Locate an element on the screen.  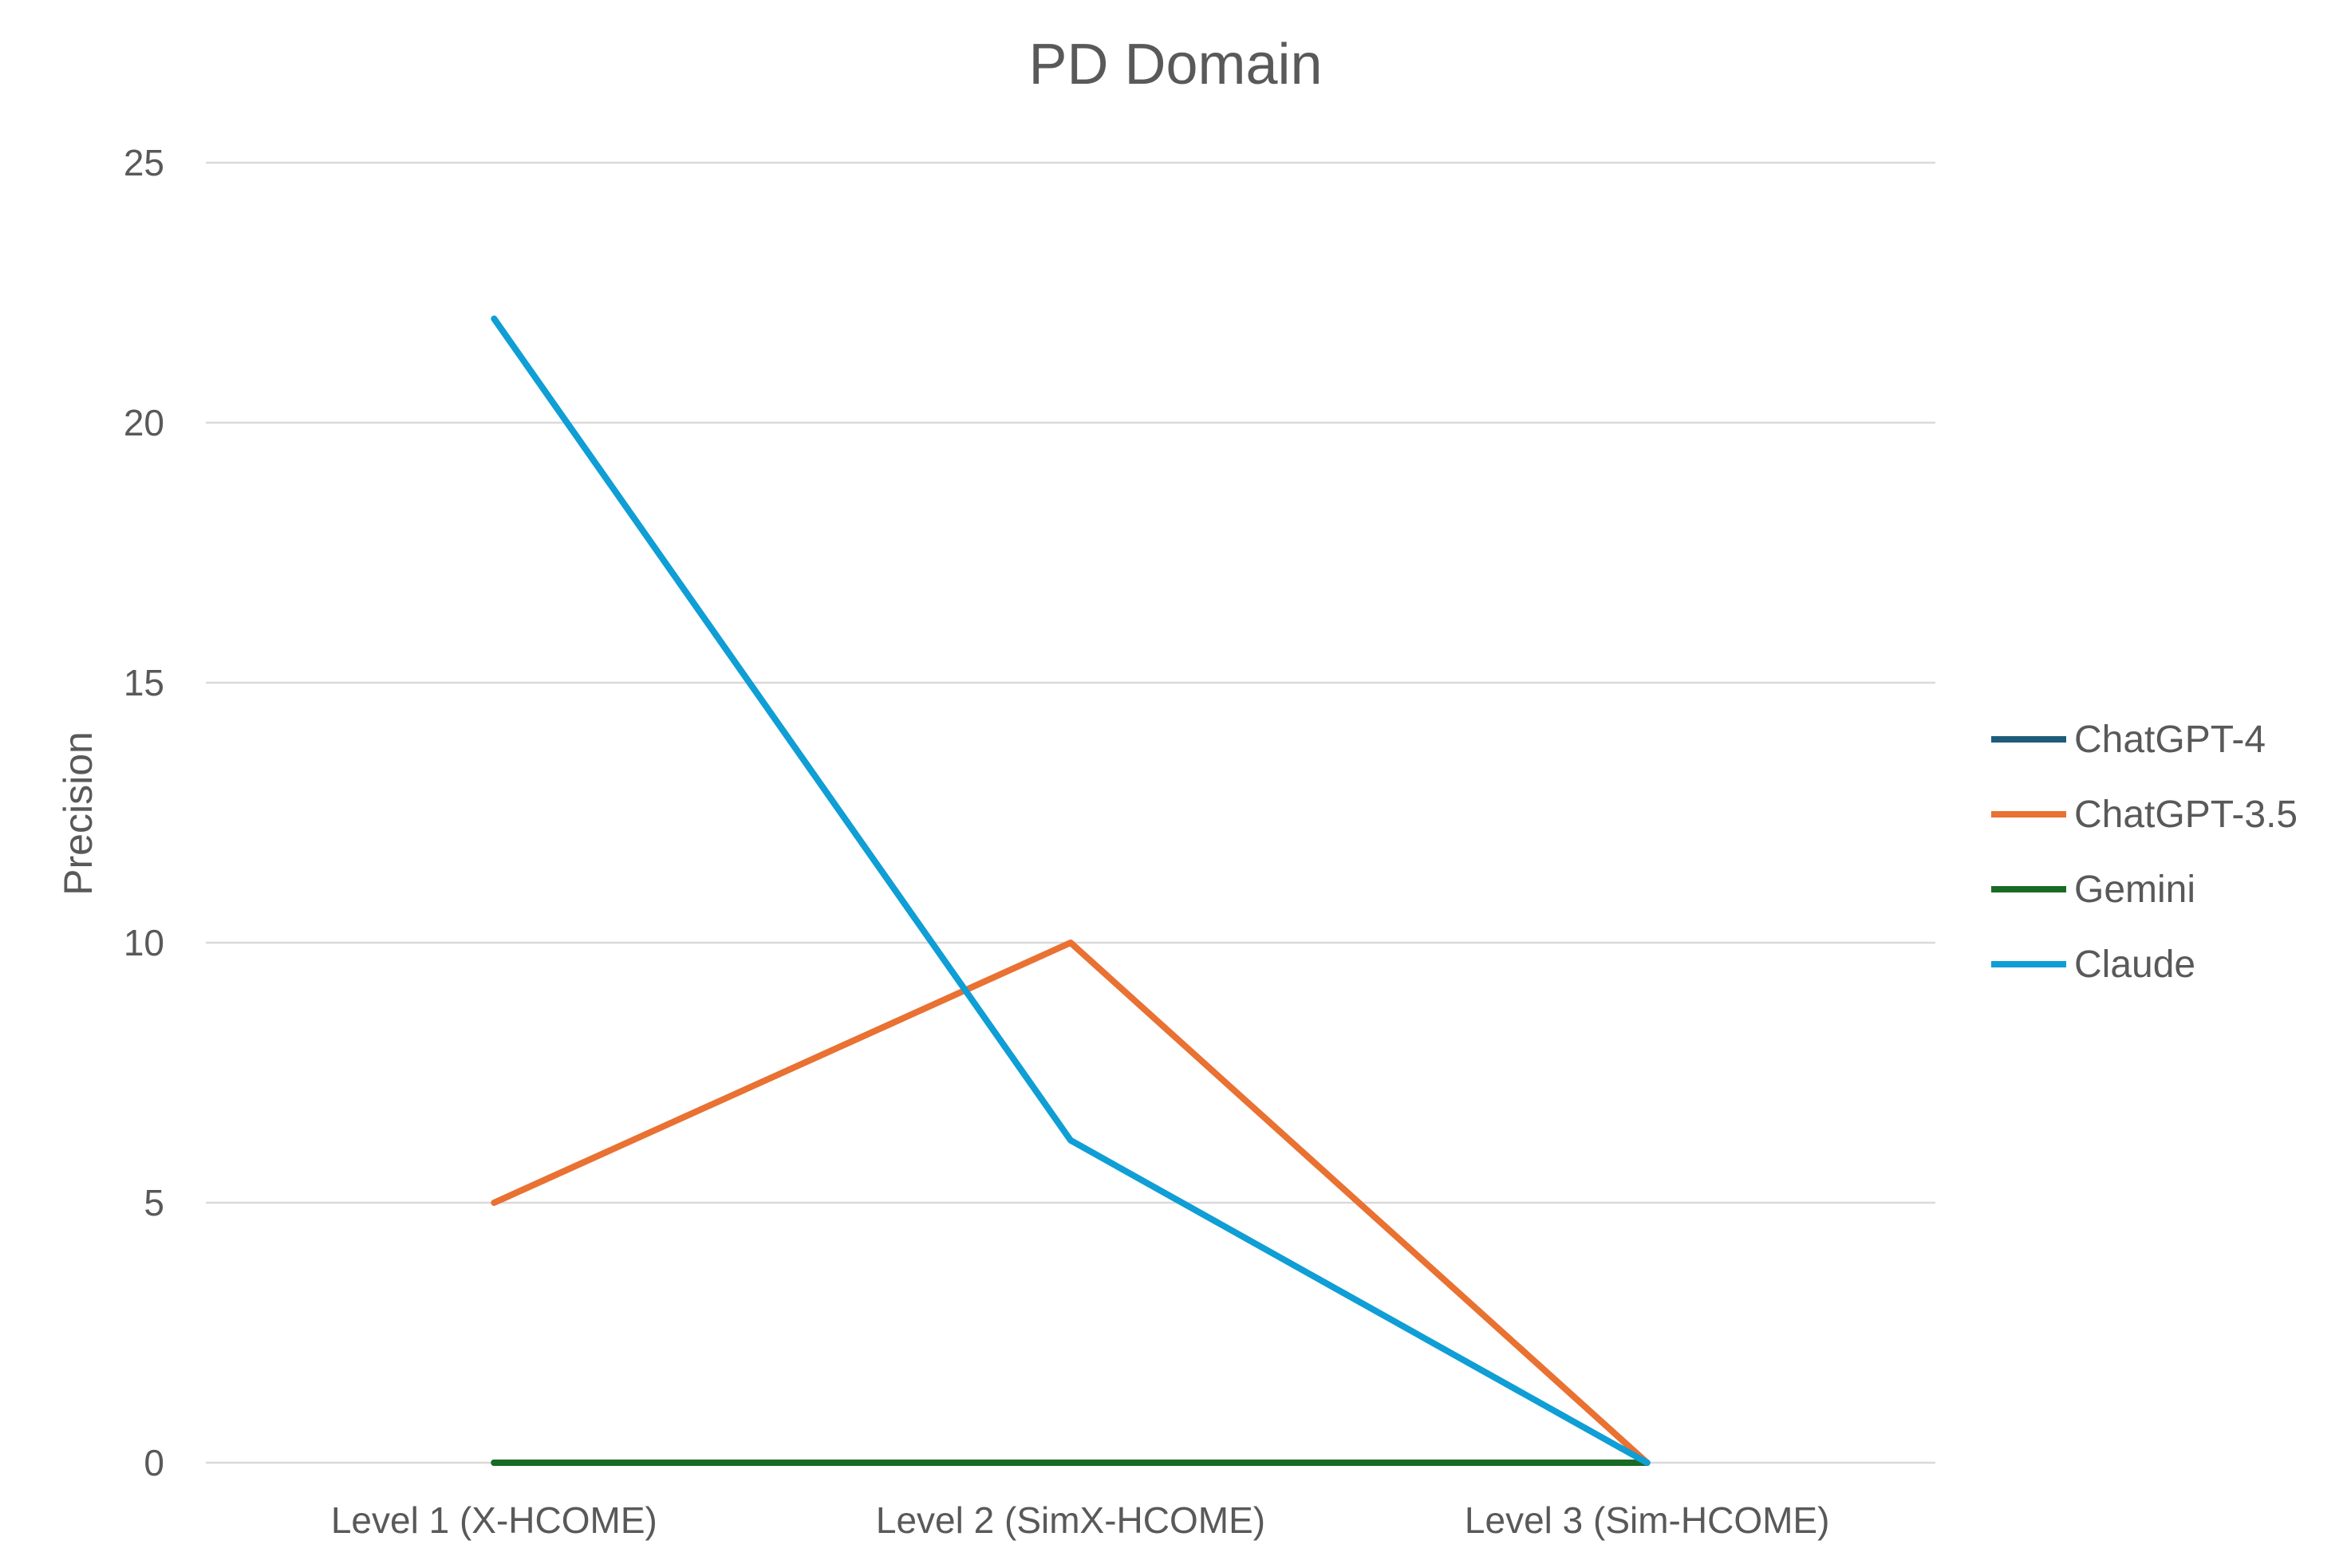
legend-label: Claude is located at coordinates (2135, 964).